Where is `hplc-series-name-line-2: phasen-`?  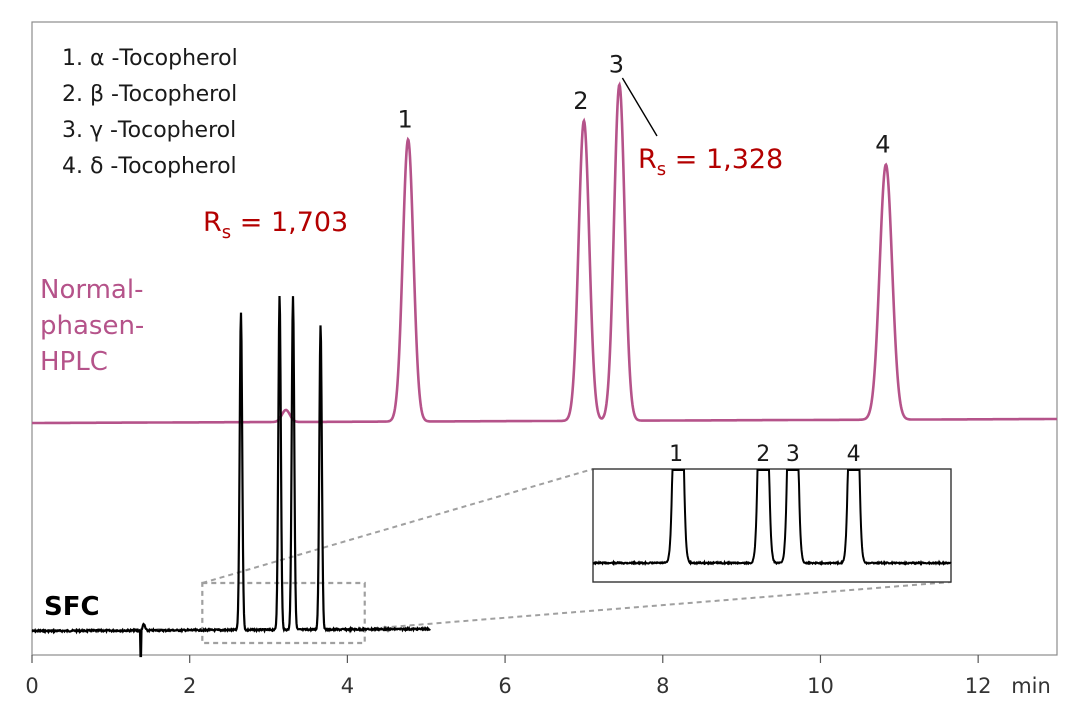 hplc-series-name-line-2: phasen- is located at coordinates (92, 326).